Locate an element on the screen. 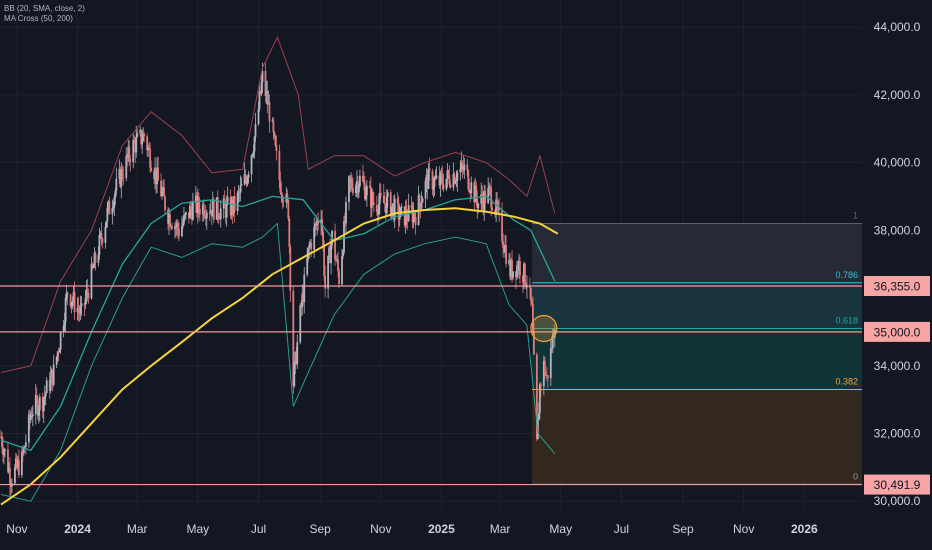  fib-zone is located at coordinates (696, 253).